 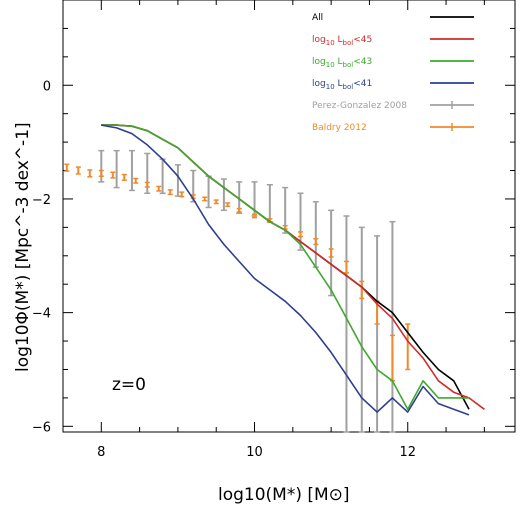 What do you see at coordinates (23, 247) in the screenshot?
I see `y-axis-label: log10Φ(M*) [Mpc^-3 dex^-1]` at bounding box center [23, 247].